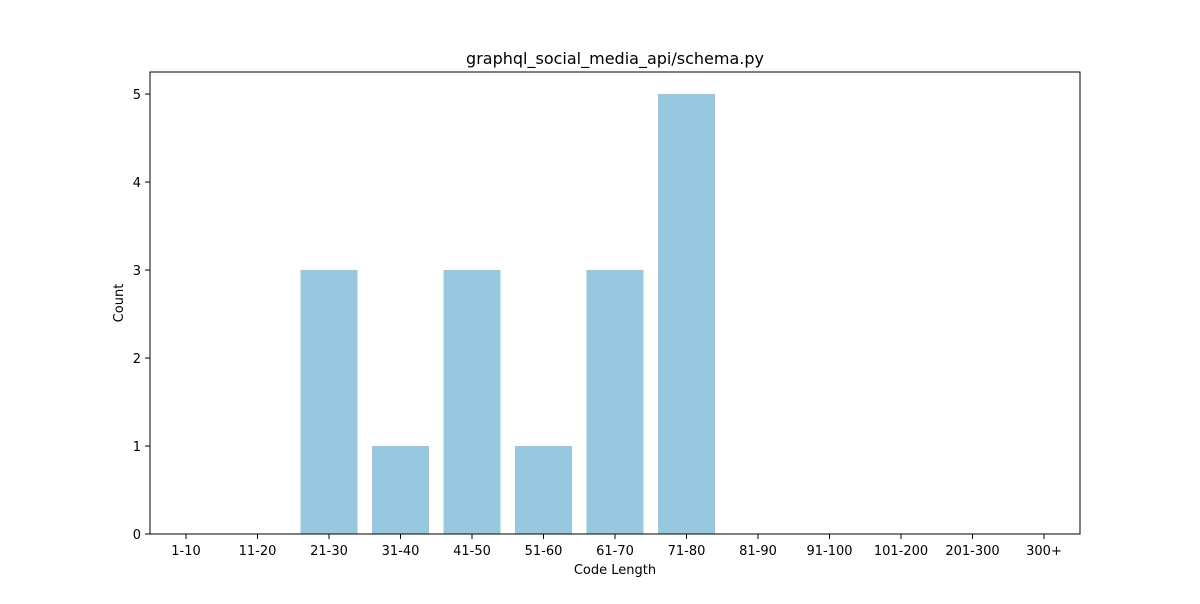 The width and height of the screenshot is (1200, 604). Describe the element at coordinates (137, 447) in the screenshot. I see `y-tick-label: 1` at that location.